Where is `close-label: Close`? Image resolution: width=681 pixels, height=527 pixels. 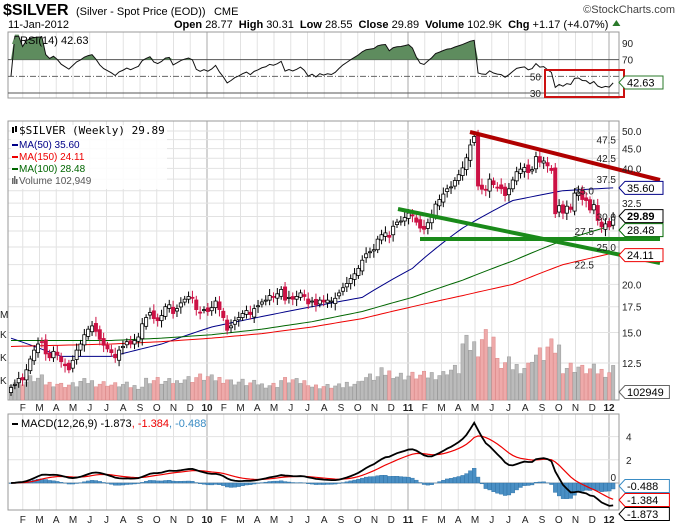
close-label: Close is located at coordinates (374, 25).